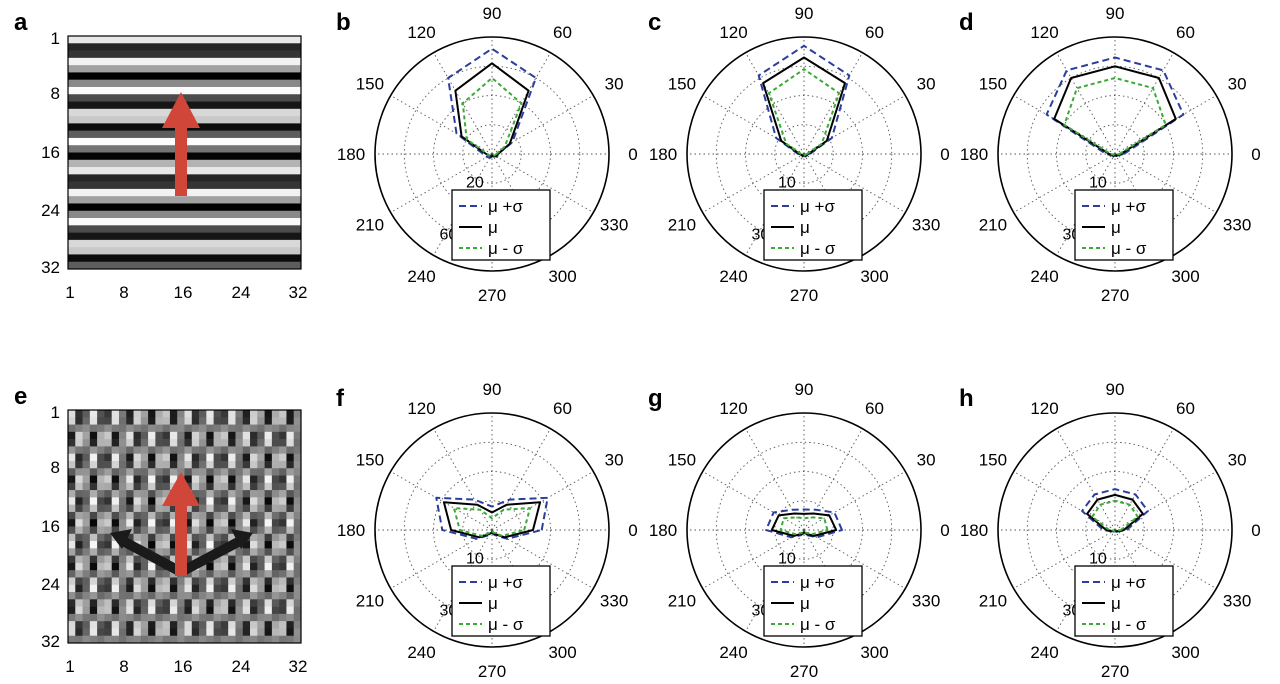  I want to click on series-curve-dashed, so click(804, 523).